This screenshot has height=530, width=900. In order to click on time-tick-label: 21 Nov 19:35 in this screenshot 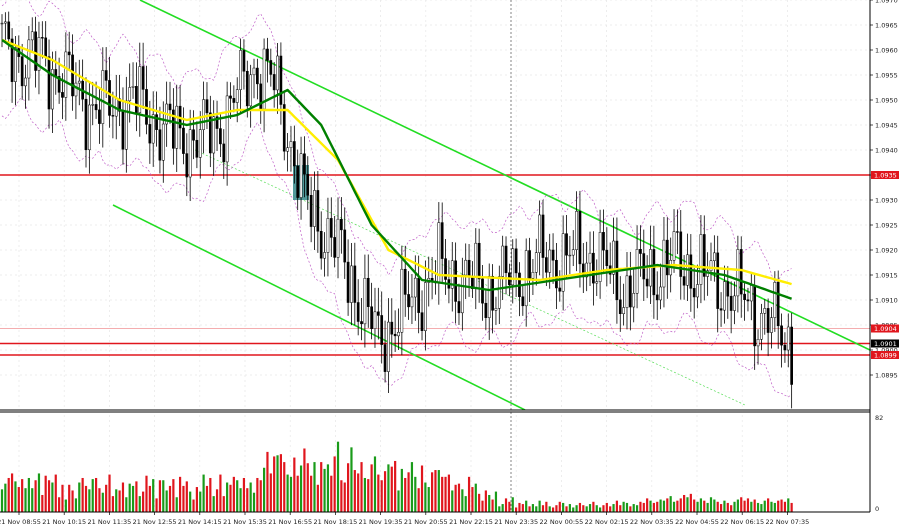, I will do `click(381, 522)`.